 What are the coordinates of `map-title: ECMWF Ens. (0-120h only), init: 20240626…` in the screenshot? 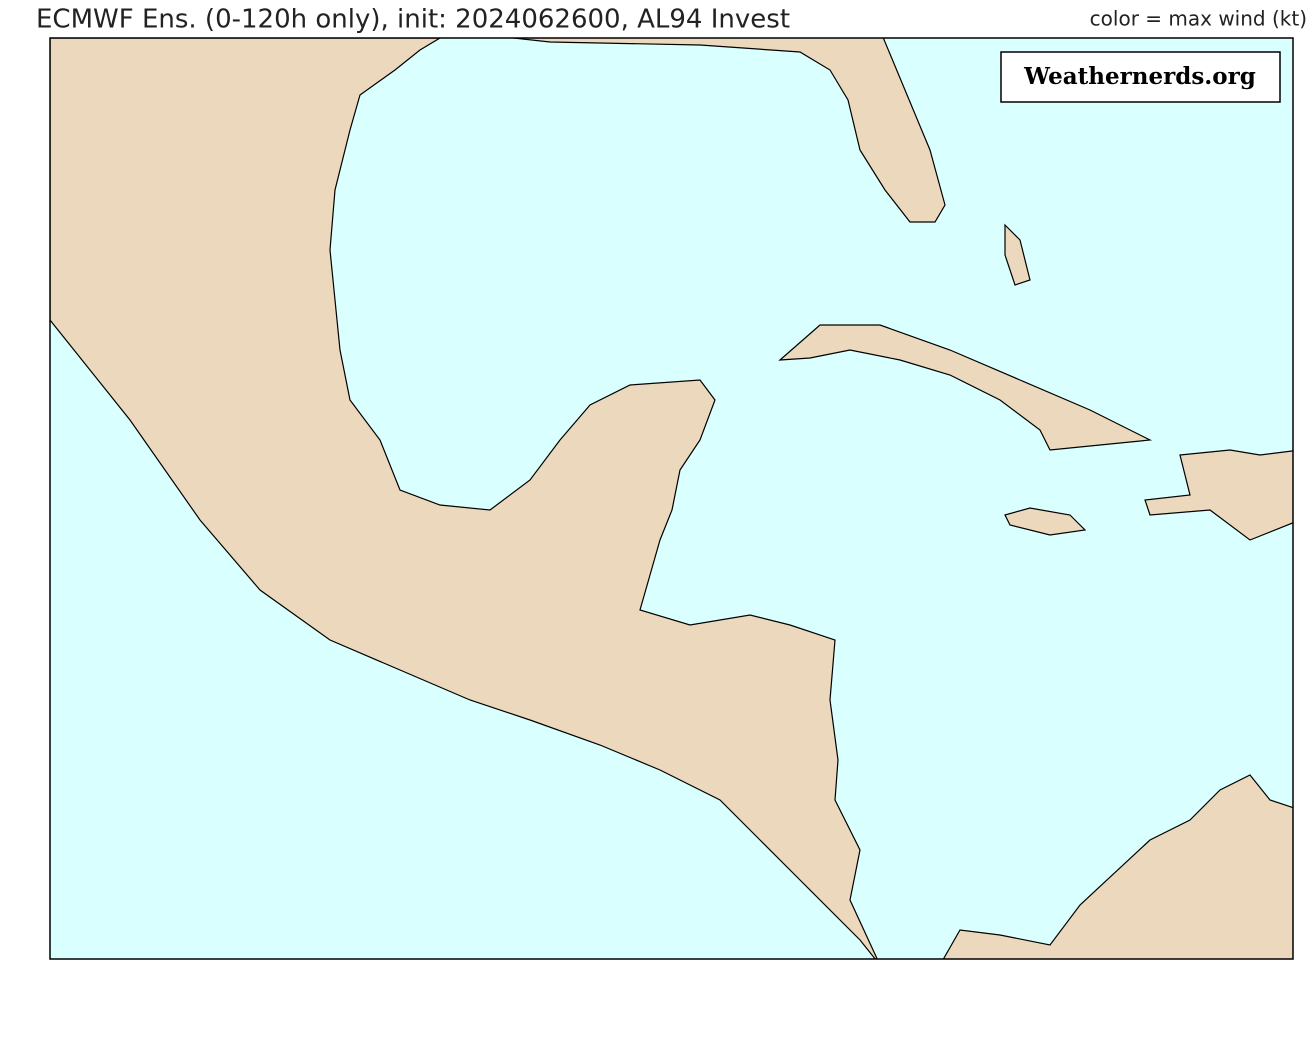 It's located at (413, 20).